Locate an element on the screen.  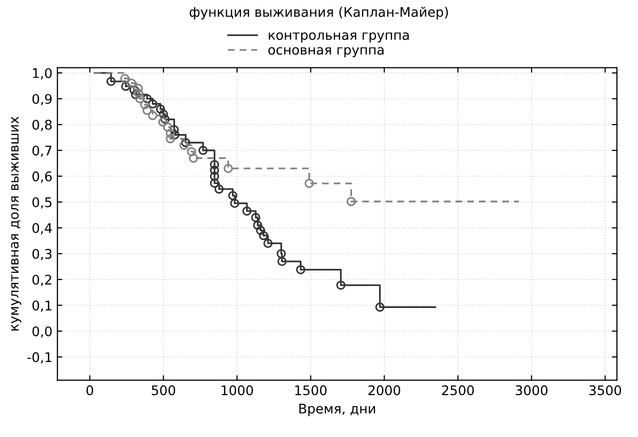
y-tick-label: 0,0 is located at coordinates (42, 332).